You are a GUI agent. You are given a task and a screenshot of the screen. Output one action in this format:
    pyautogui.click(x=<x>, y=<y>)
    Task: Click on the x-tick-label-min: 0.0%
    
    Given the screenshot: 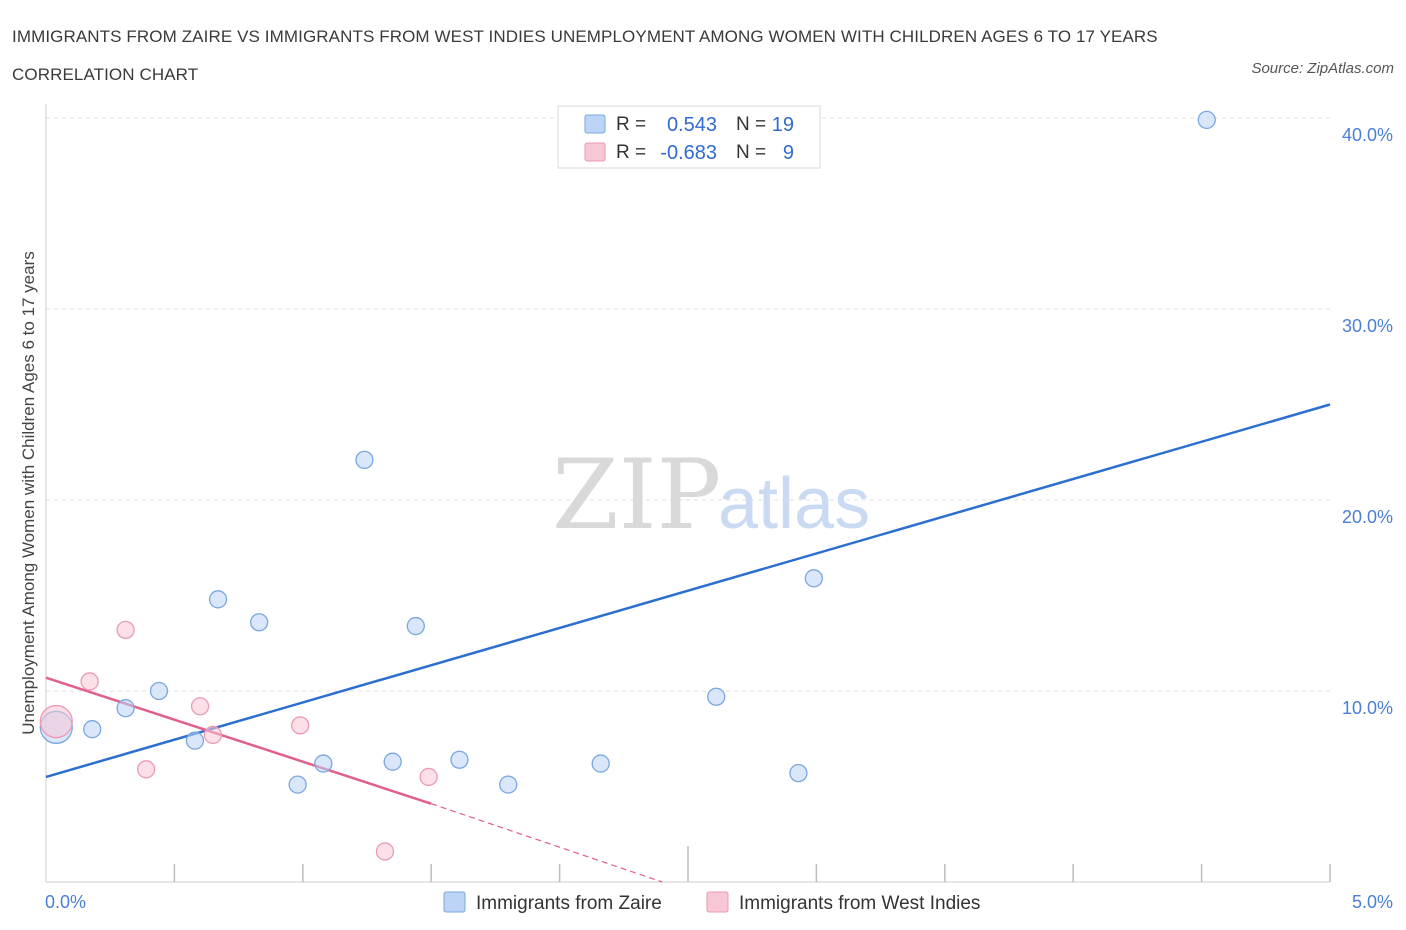 What is the action you would take?
    pyautogui.click(x=65, y=902)
    